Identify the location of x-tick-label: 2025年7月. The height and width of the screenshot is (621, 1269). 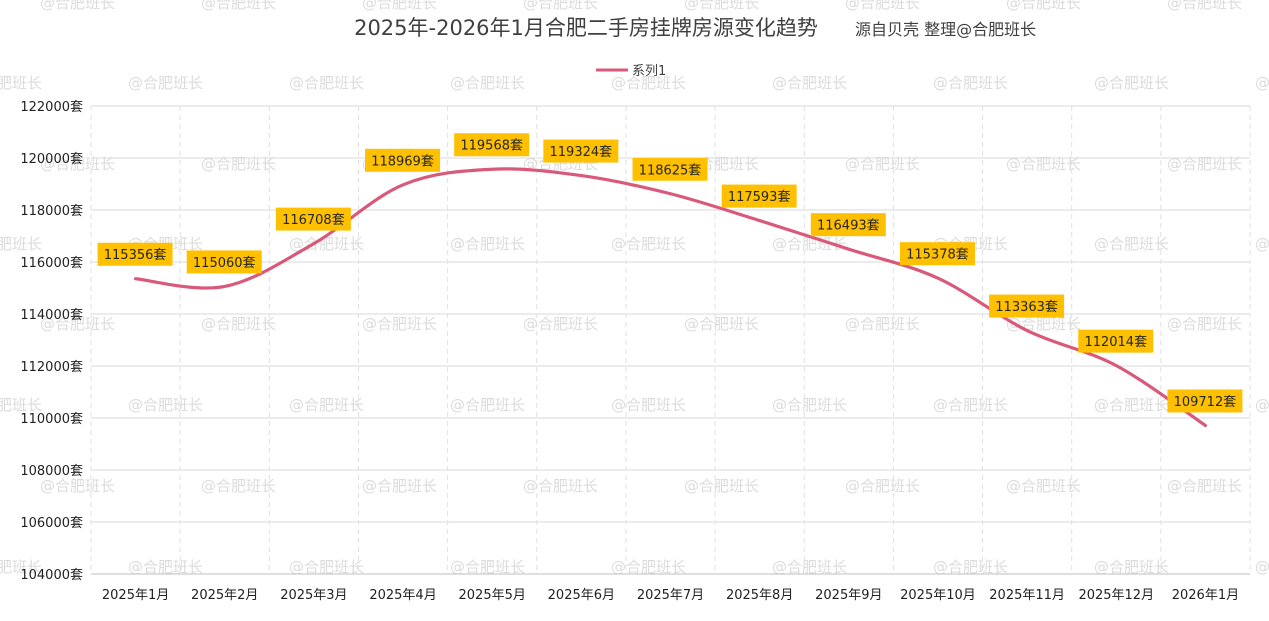
(670, 595).